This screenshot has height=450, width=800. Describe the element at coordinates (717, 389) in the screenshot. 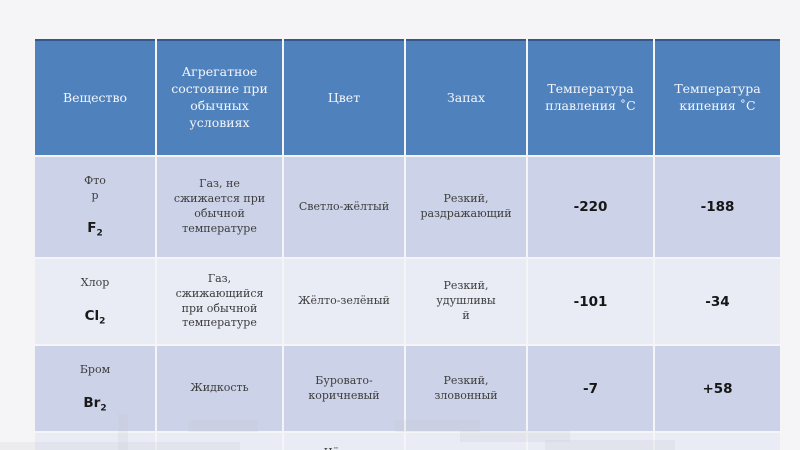

I see `cell-boiling-point: +58` at that location.